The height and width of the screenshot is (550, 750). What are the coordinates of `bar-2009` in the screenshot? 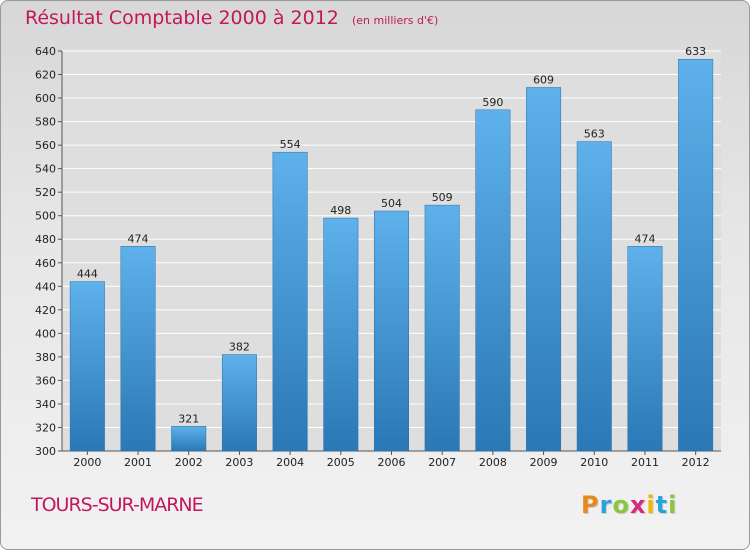 It's located at (544, 269).